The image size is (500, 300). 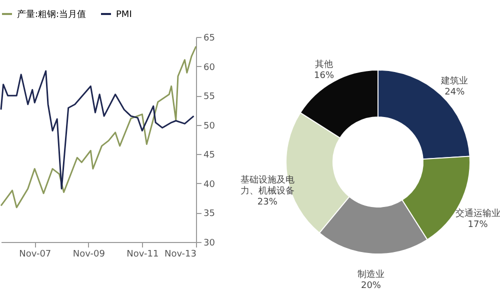 What do you see at coordinates (209, 214) in the screenshot?
I see `y-tick-label: 35` at bounding box center [209, 214].